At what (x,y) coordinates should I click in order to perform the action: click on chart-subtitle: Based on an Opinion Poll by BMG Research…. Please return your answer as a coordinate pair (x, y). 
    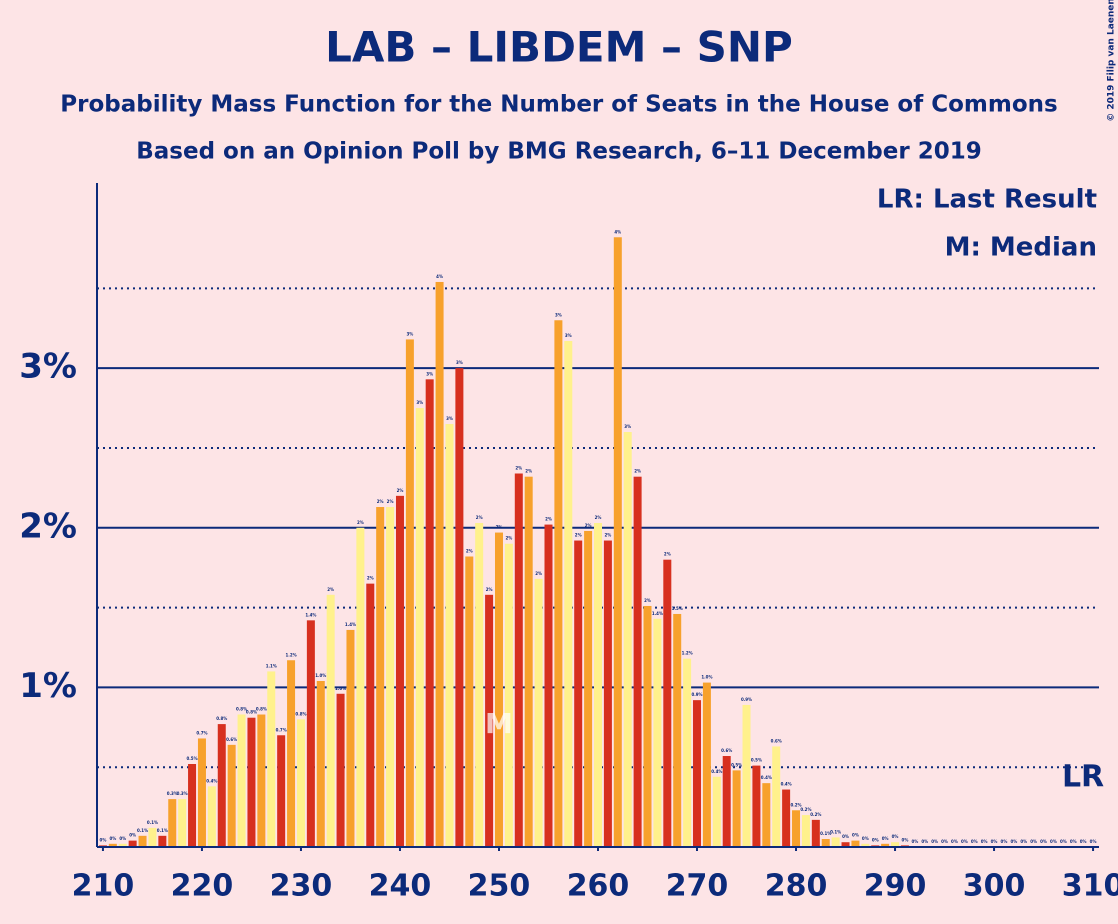
    Looking at the image, I should click on (559, 152).